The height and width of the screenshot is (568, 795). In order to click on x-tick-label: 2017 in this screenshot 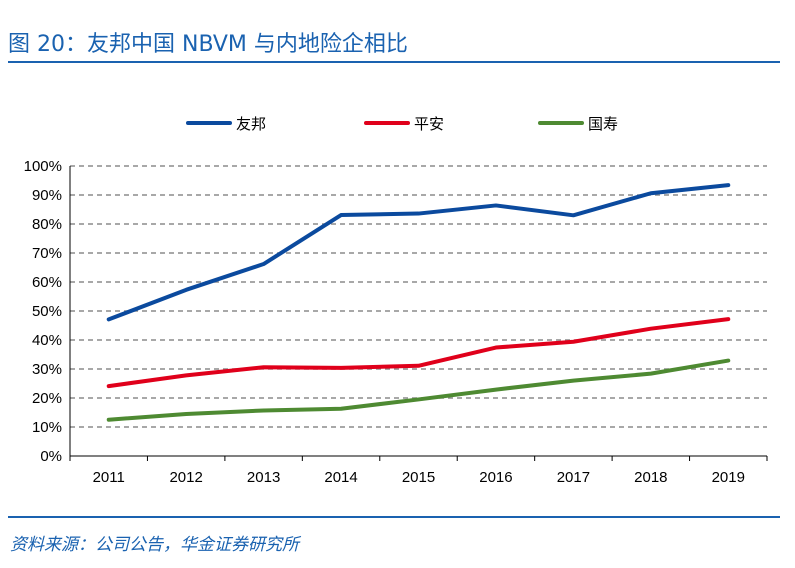, I will do `click(573, 477)`.